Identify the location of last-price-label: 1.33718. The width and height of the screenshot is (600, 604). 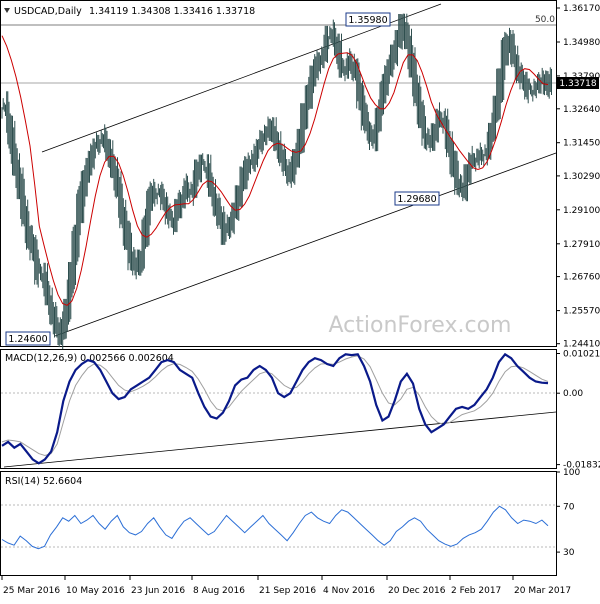
(577, 84).